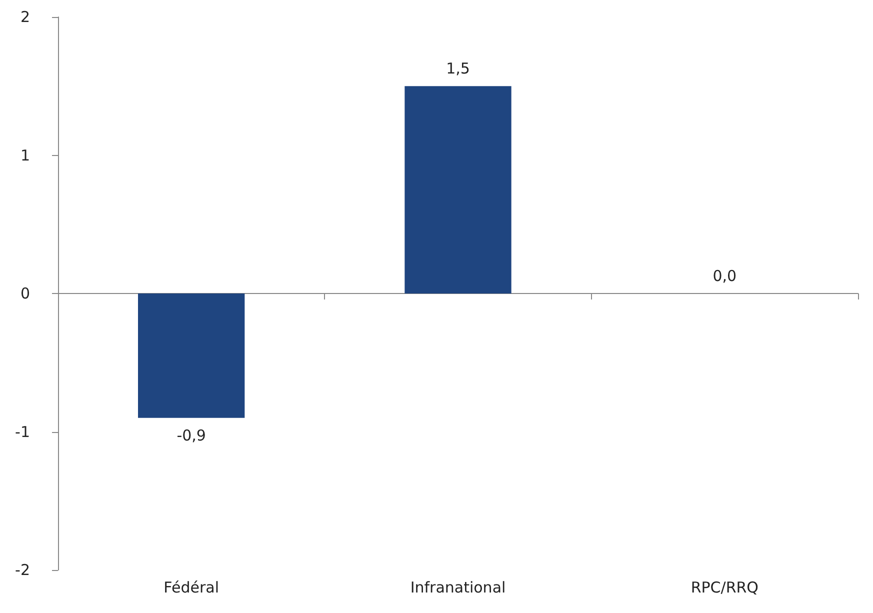  Describe the element at coordinates (25, 155) in the screenshot. I see `y-tick-label: 1` at that location.